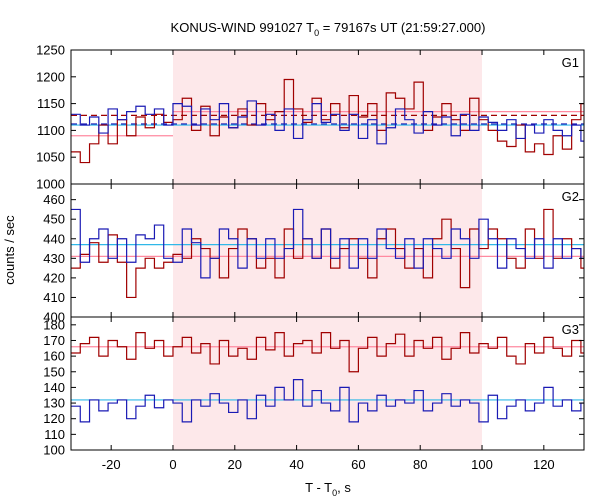 Image resolution: width=600 pixels, height=500 pixels. What do you see at coordinates (54, 324) in the screenshot?
I see `y-tick-label: 180` at bounding box center [54, 324].